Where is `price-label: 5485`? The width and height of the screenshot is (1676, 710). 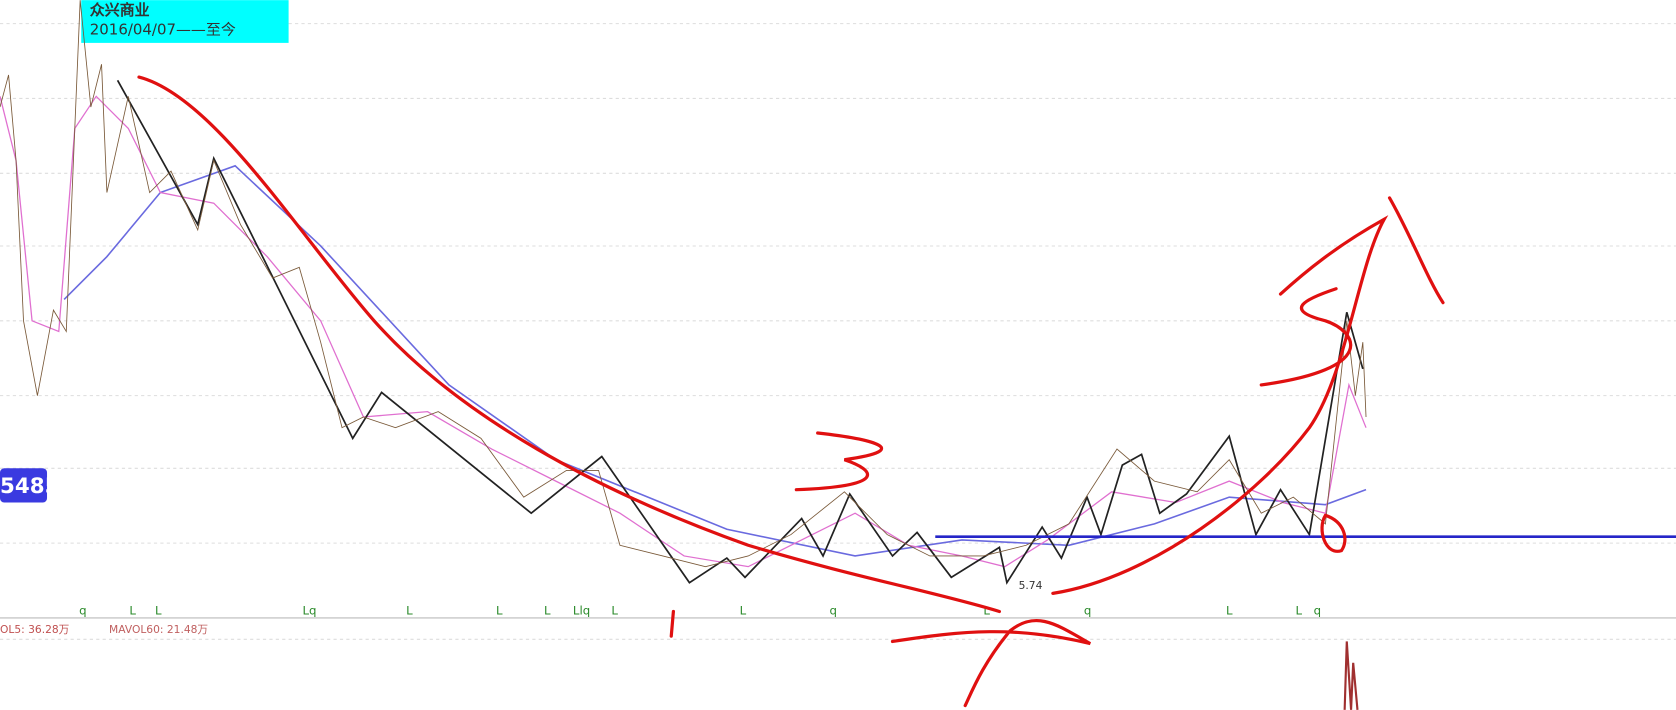 price-label: 5485 is located at coordinates (29, 486).